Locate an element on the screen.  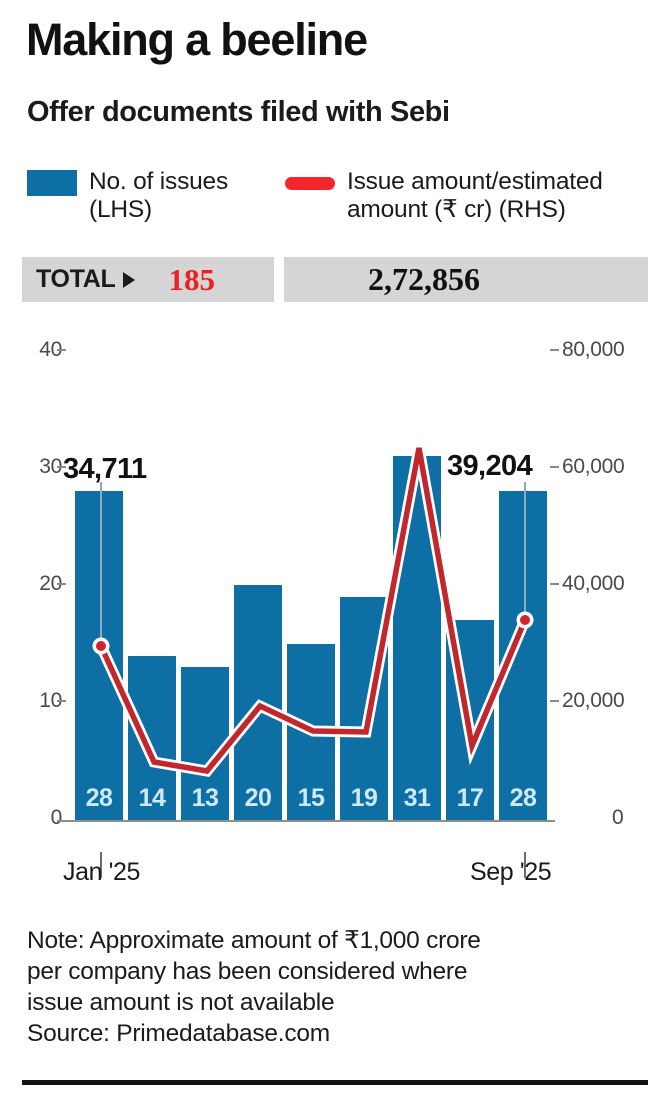
total-row: TOTAL 185 2,72,856 is located at coordinates (335, 279).